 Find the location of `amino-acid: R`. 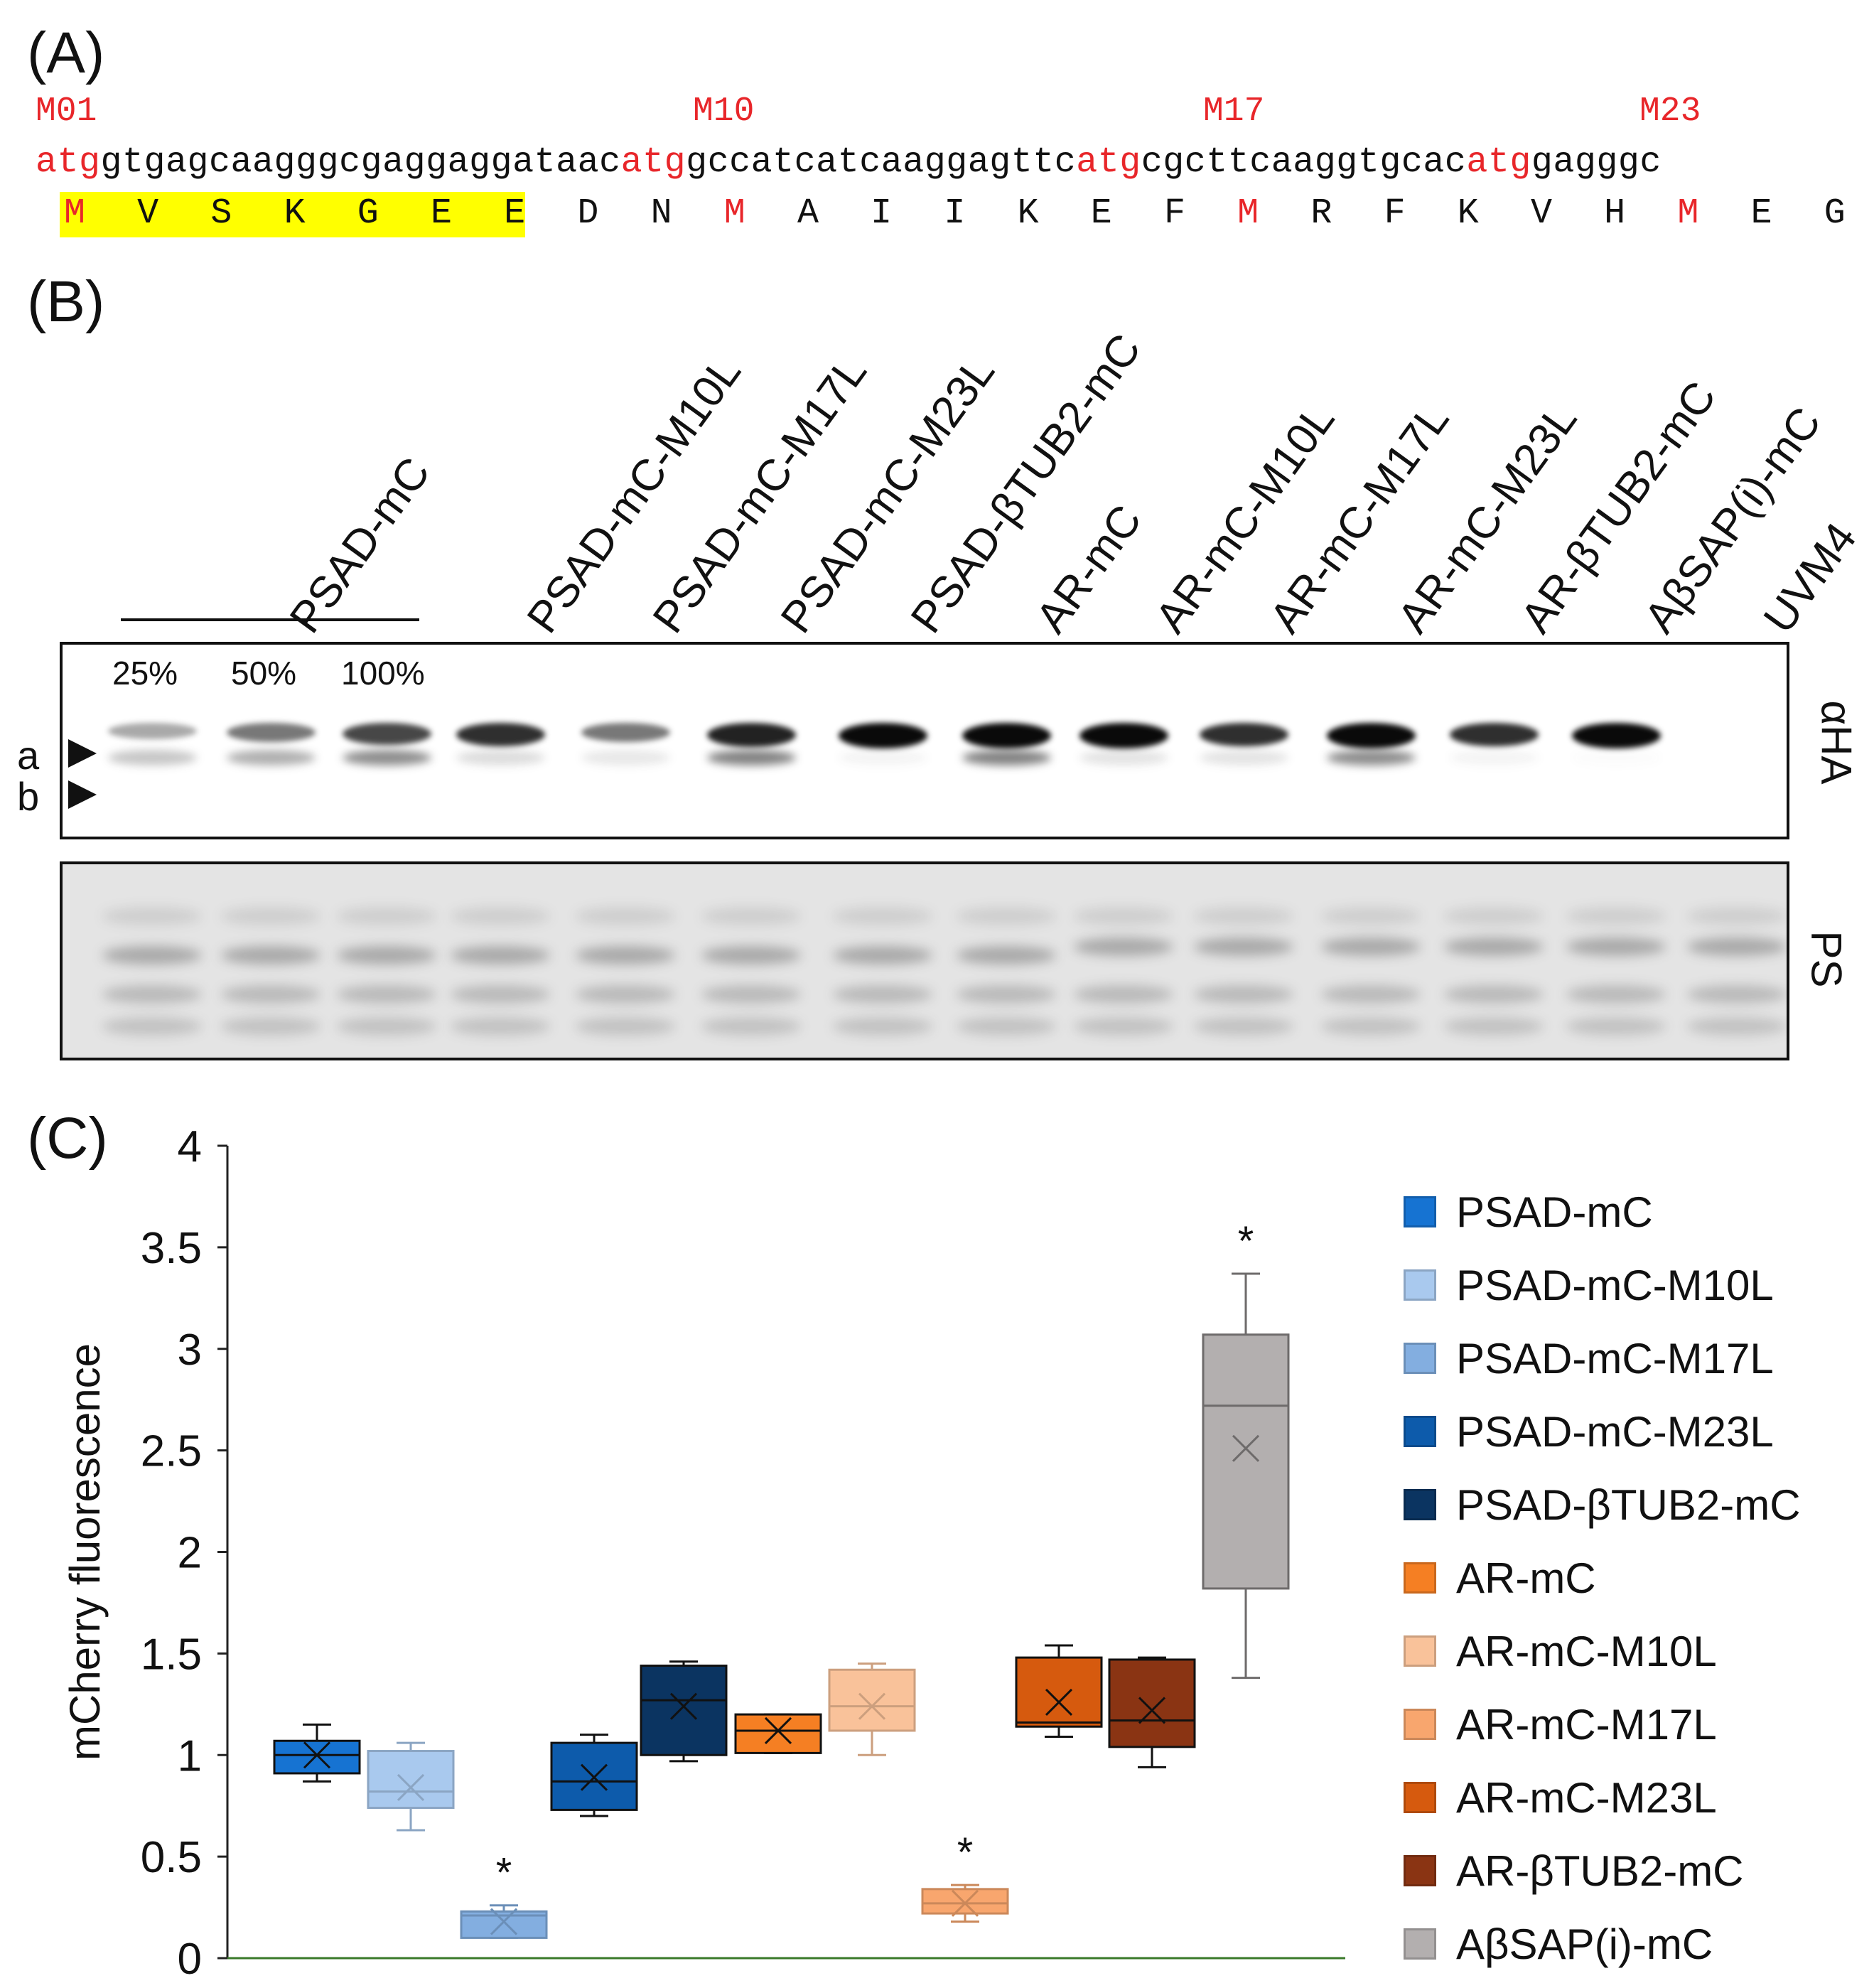

amino-acid: R is located at coordinates (1321, 213).